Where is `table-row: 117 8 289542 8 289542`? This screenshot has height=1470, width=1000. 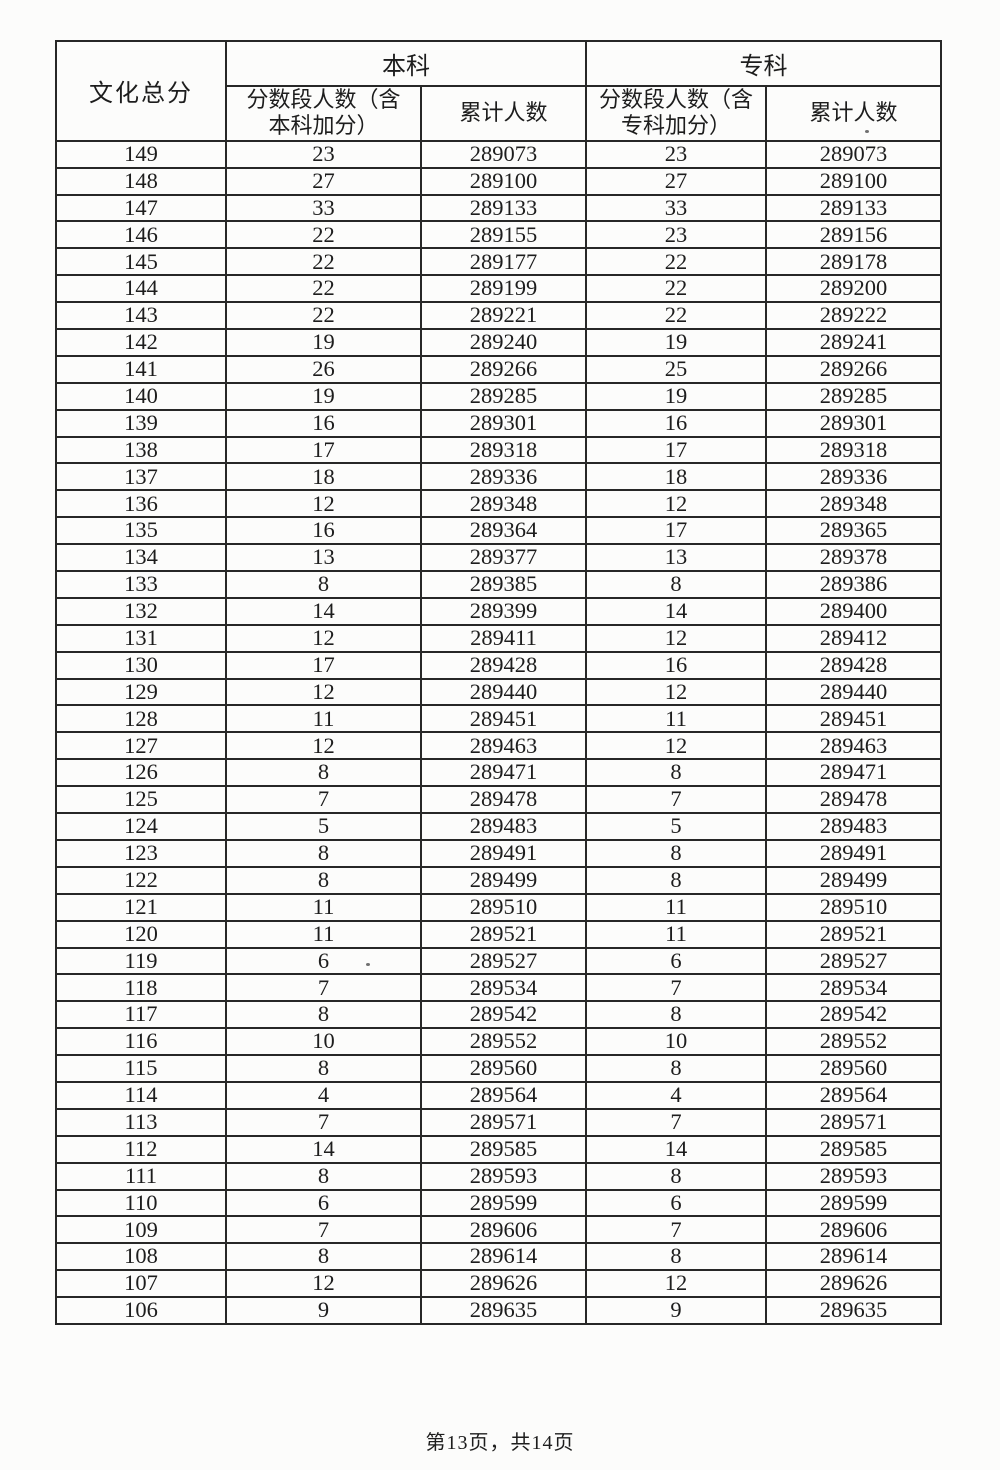
table-row: 117 8 289542 8 289542 is located at coordinates (498, 1015).